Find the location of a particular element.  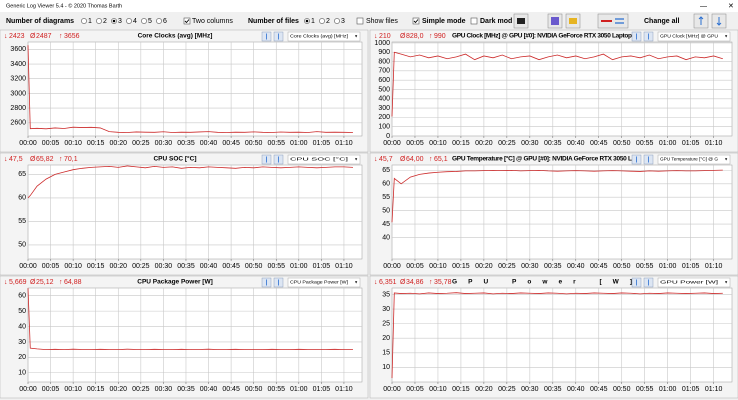

sensor-dropdown-text: GPU Clock [MHz] @ GPU is located at coordinates (689, 36).